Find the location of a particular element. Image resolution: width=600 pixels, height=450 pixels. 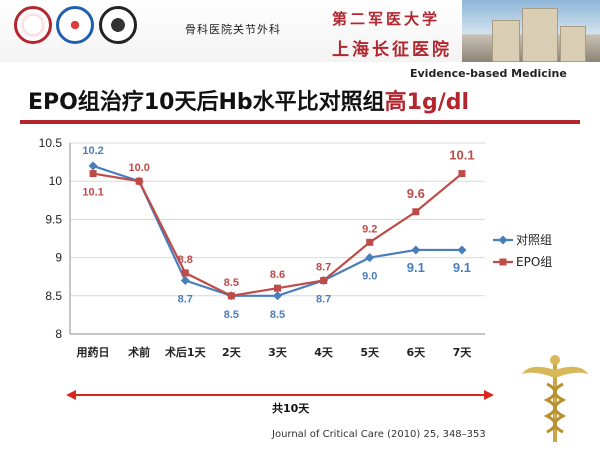

y-tick-label: 10.5 is located at coordinates (51, 143).